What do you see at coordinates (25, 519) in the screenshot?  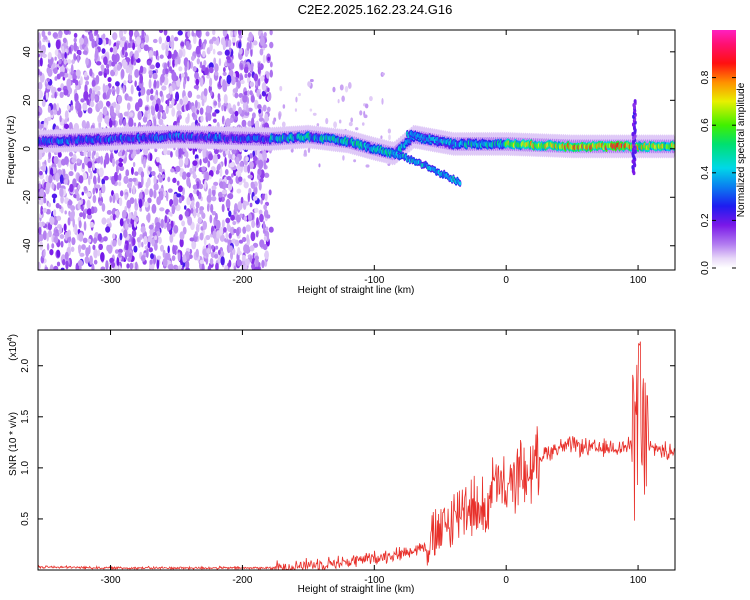 I see `snr-ytick-label: 0.5` at bounding box center [25, 519].